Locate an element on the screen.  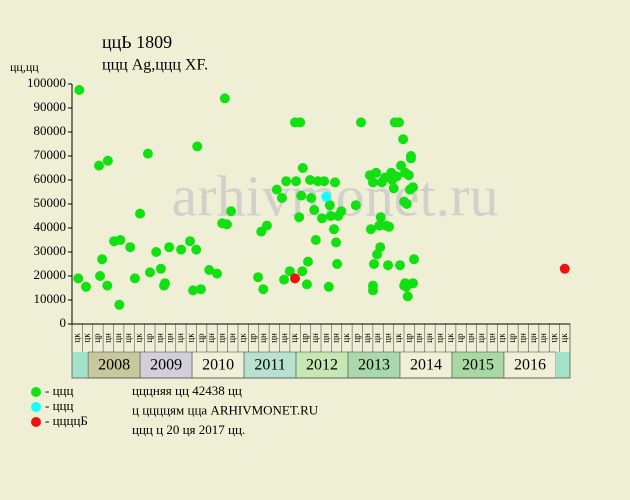
year-label: 2015 is located at coordinates (478, 365).